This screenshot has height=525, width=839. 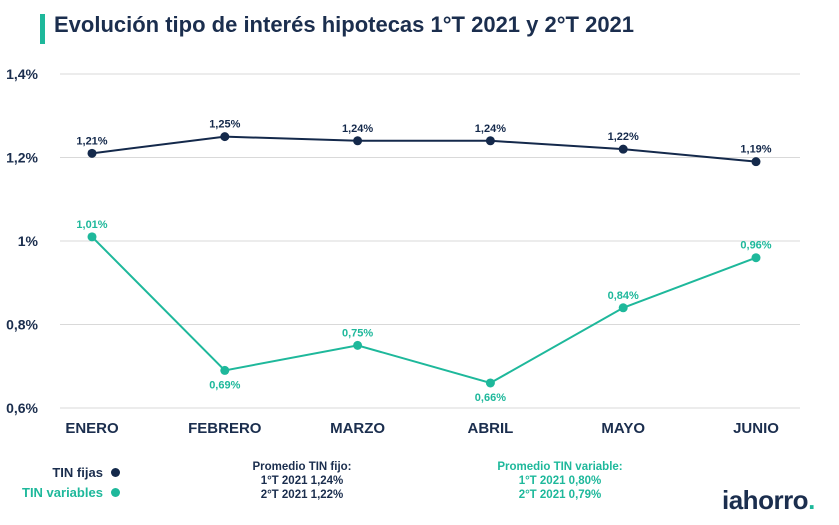 What do you see at coordinates (560, 467) in the screenshot?
I see `average-variable-title: Promedio TIN variable:` at bounding box center [560, 467].